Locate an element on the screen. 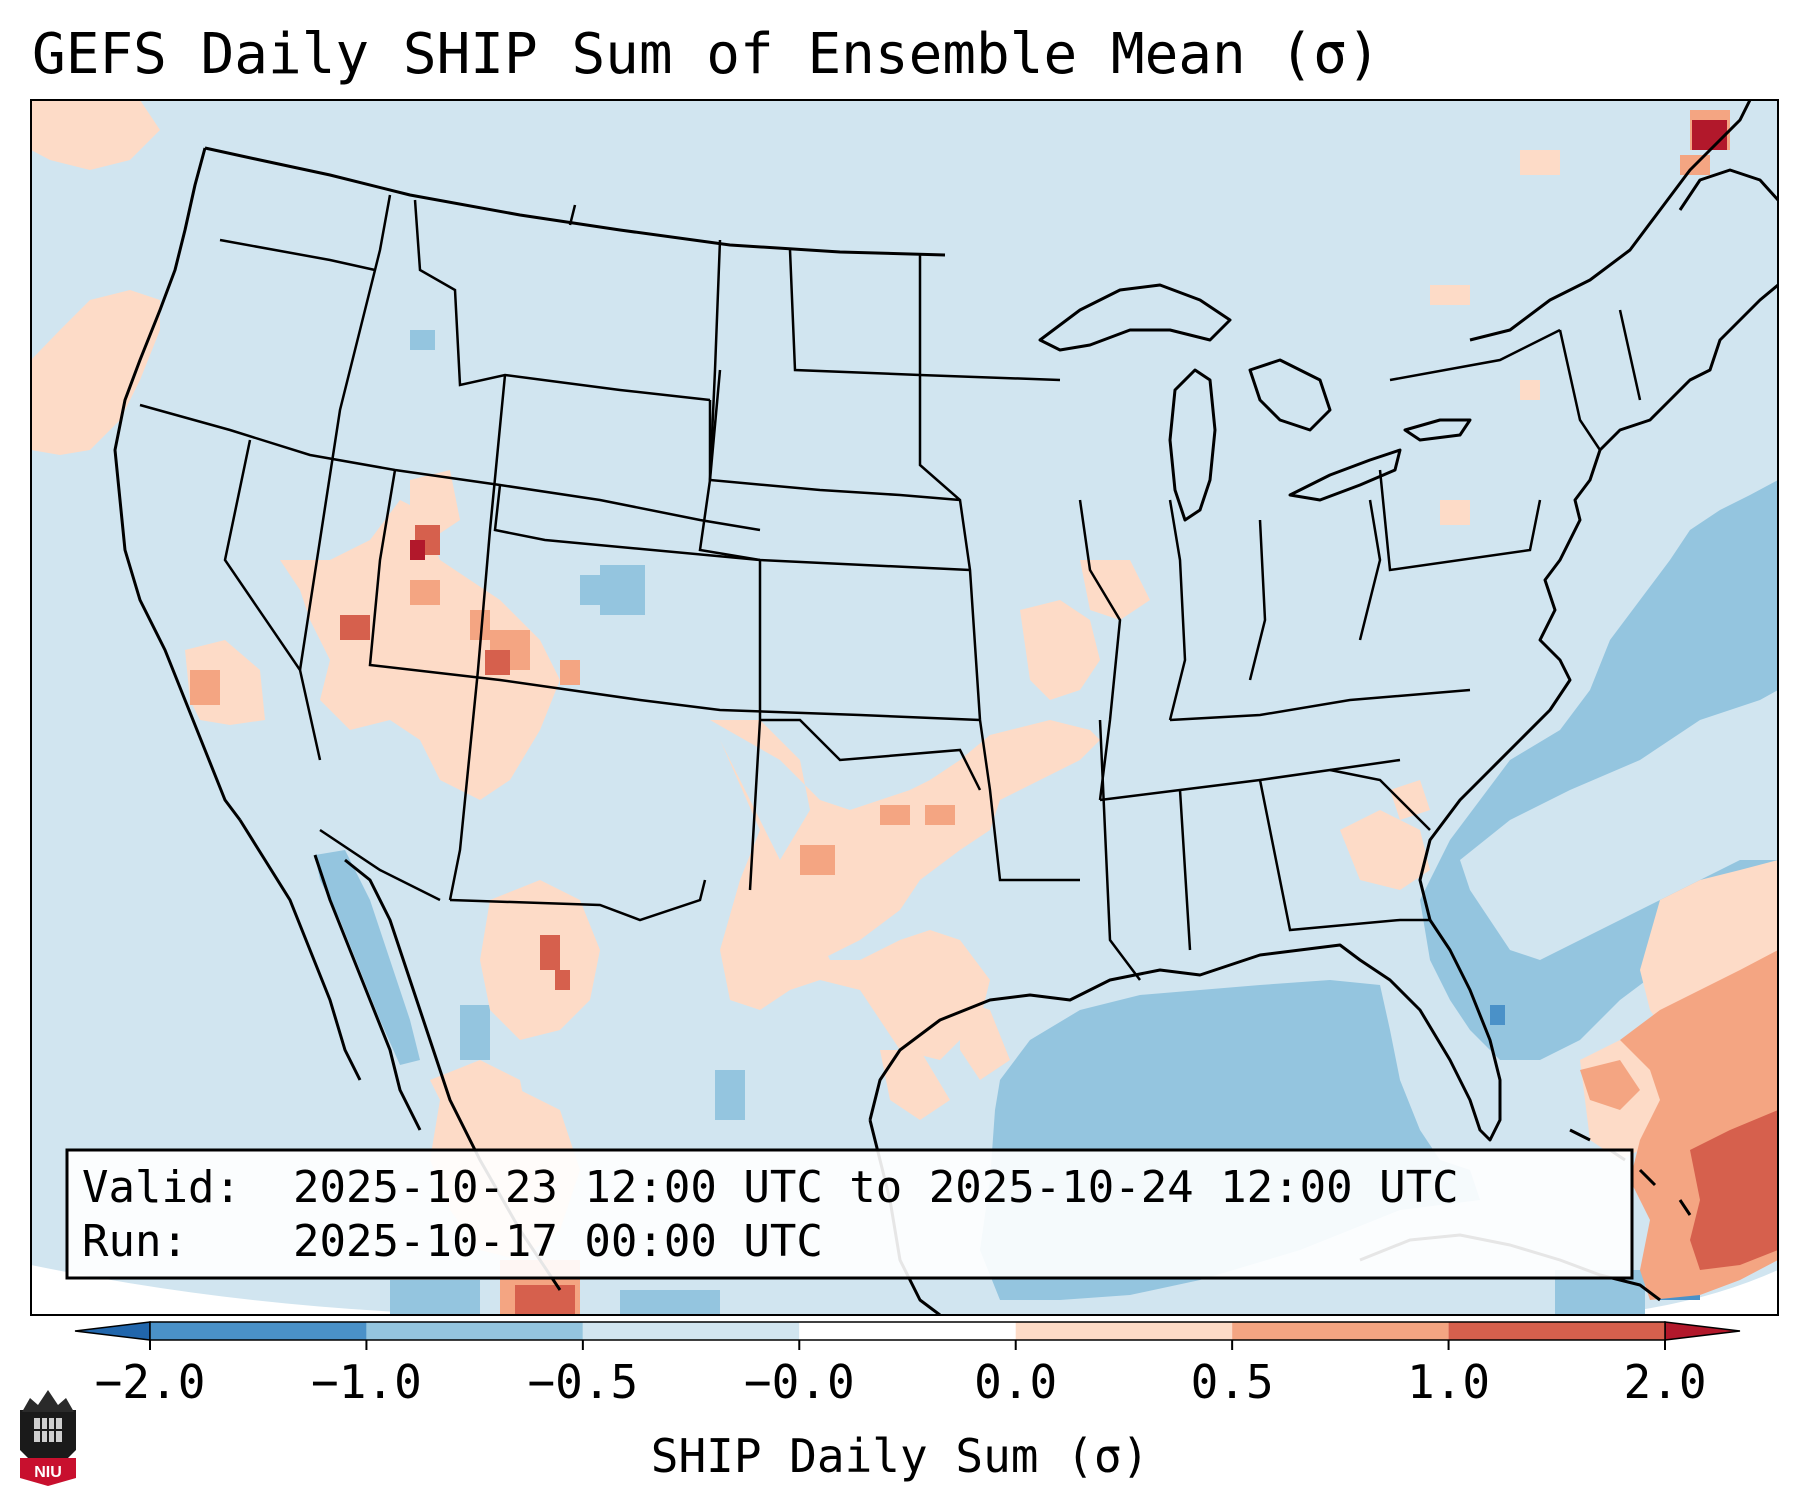 The width and height of the screenshot is (1803, 1506). baja-west-coast is located at coordinates (300, 950).